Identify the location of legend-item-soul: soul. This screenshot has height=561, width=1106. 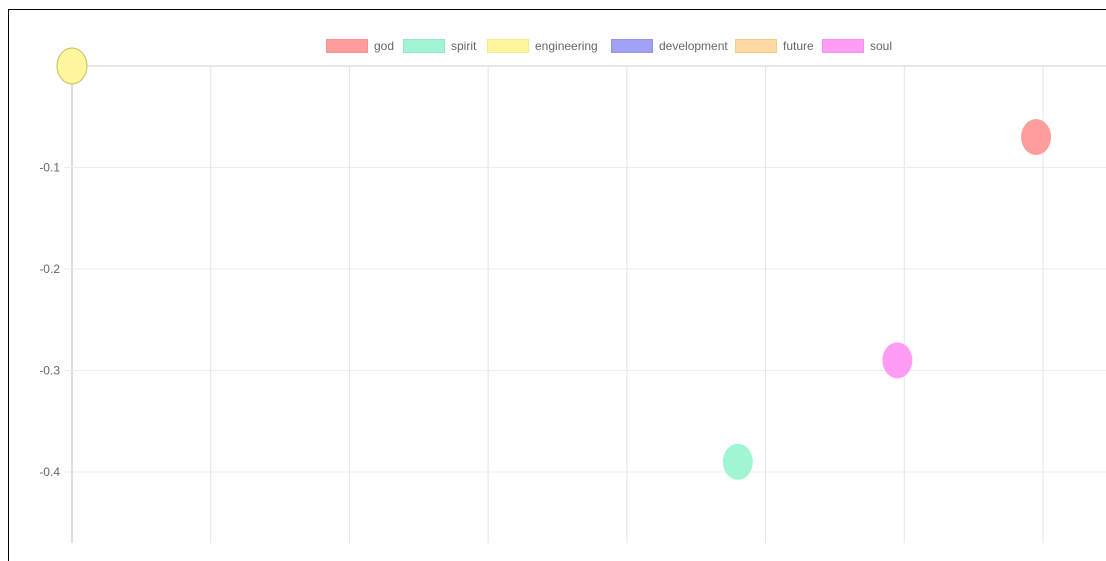
(857, 46).